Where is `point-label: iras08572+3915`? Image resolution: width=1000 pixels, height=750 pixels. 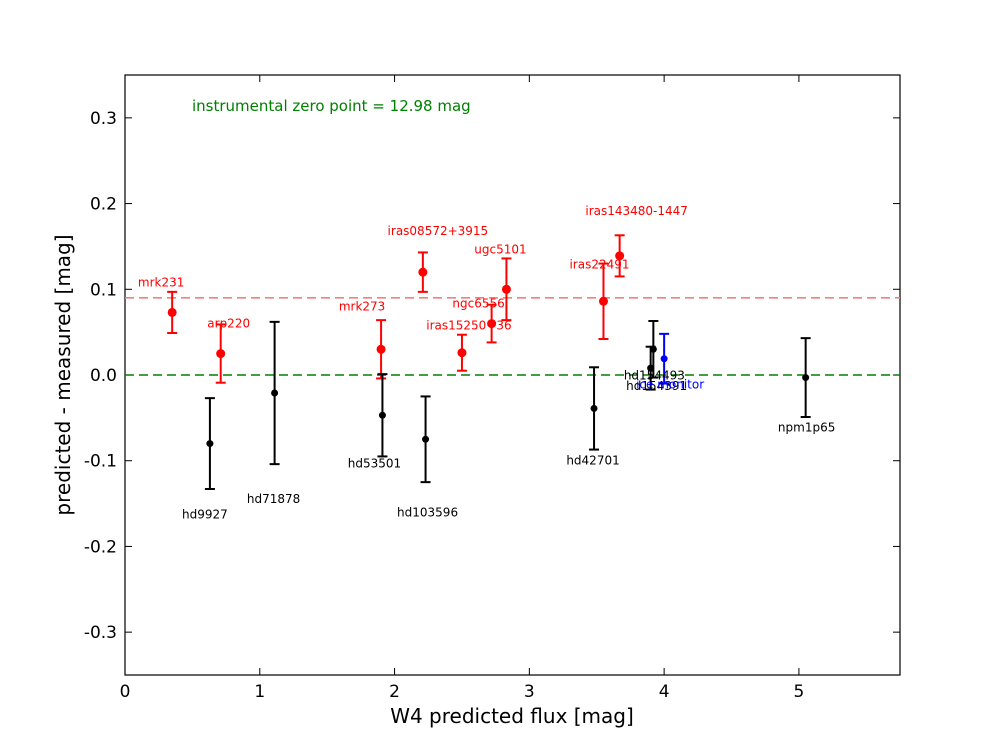
point-label: iras08572+3915 is located at coordinates (438, 231).